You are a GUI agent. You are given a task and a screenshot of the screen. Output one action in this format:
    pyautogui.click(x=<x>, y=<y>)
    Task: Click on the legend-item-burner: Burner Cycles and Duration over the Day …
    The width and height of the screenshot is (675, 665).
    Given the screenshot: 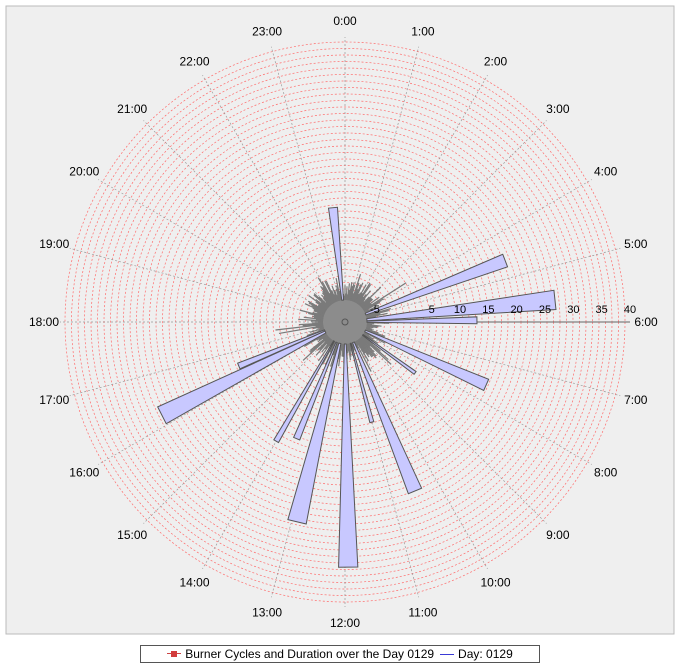 What is the action you would take?
    pyautogui.click(x=300, y=654)
    